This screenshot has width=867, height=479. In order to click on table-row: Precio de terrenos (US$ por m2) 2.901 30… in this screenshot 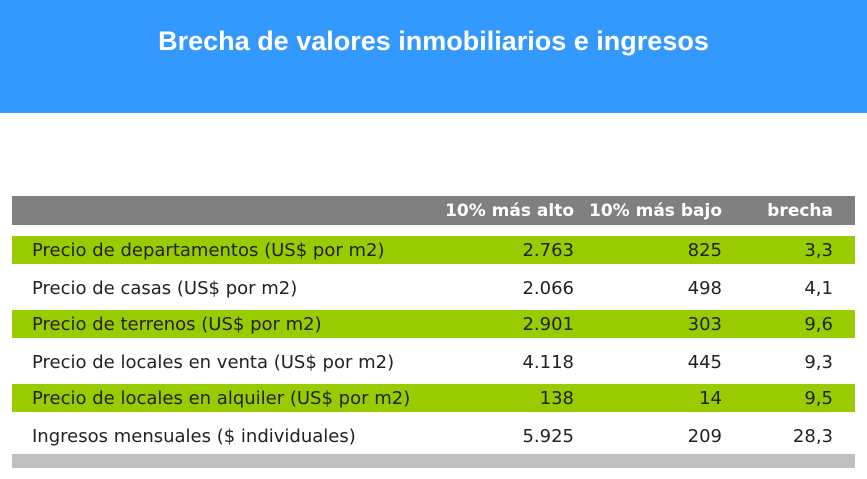, I will do `click(433, 325)`.